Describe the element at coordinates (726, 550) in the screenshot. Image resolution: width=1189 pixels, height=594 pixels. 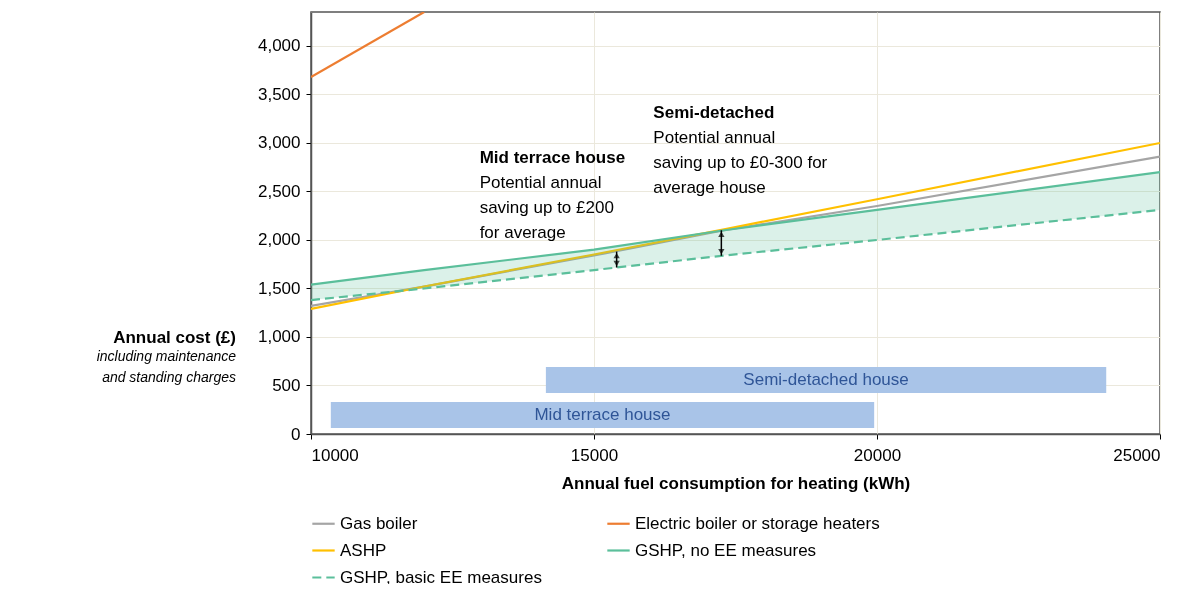
I see `legend-label: GSHP, no EE measures` at that location.